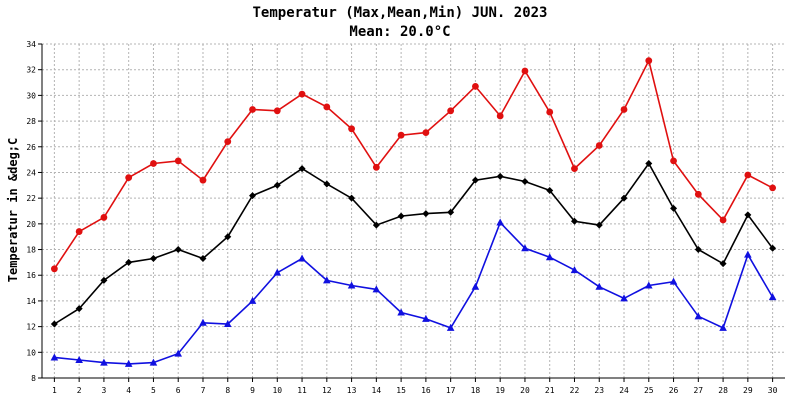 The width and height of the screenshot is (800, 400). What do you see at coordinates (31, 327) in the screenshot?
I see `y-tick-label: 12` at bounding box center [31, 327].